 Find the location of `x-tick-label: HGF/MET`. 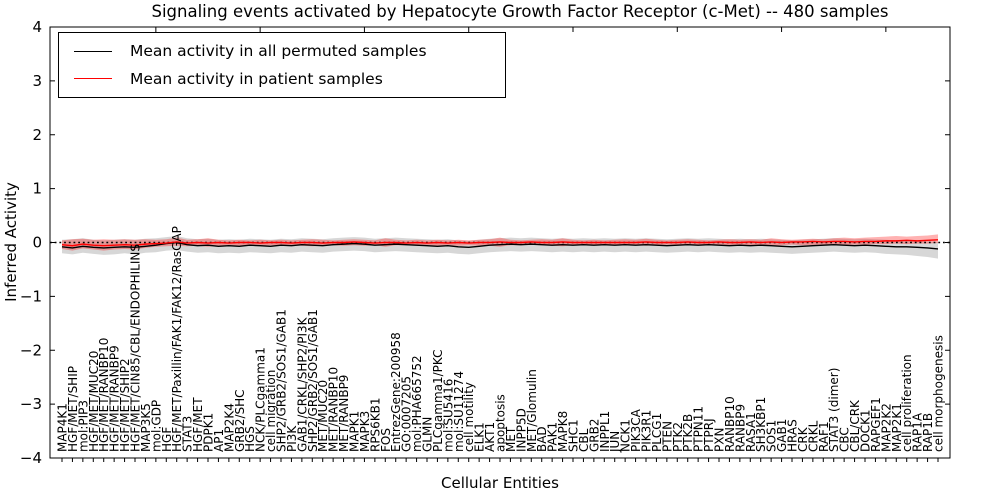

x-tick-label: HGF/MET is located at coordinates (198, 424).